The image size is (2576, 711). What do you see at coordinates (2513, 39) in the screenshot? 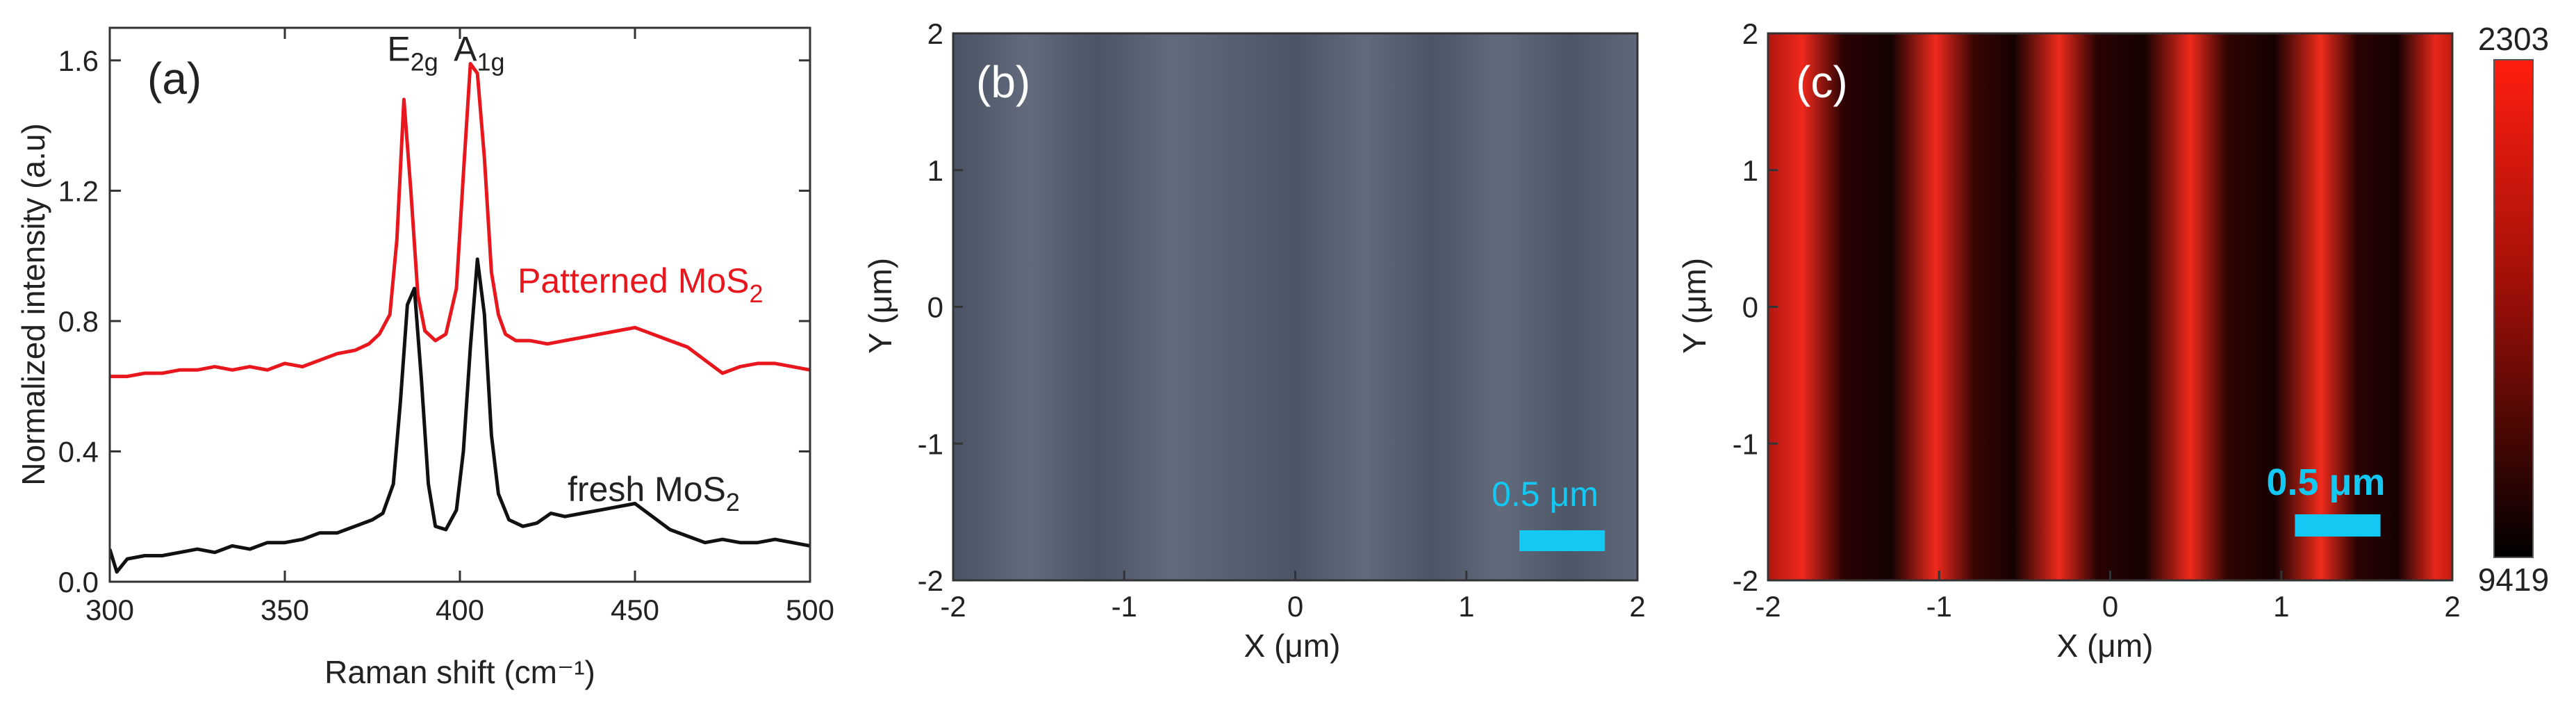
I see `colorbar-max-label: 2303` at bounding box center [2513, 39].